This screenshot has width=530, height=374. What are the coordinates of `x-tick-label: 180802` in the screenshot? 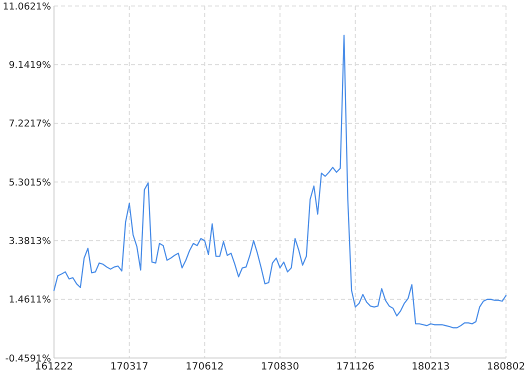 It's located at (506, 367).